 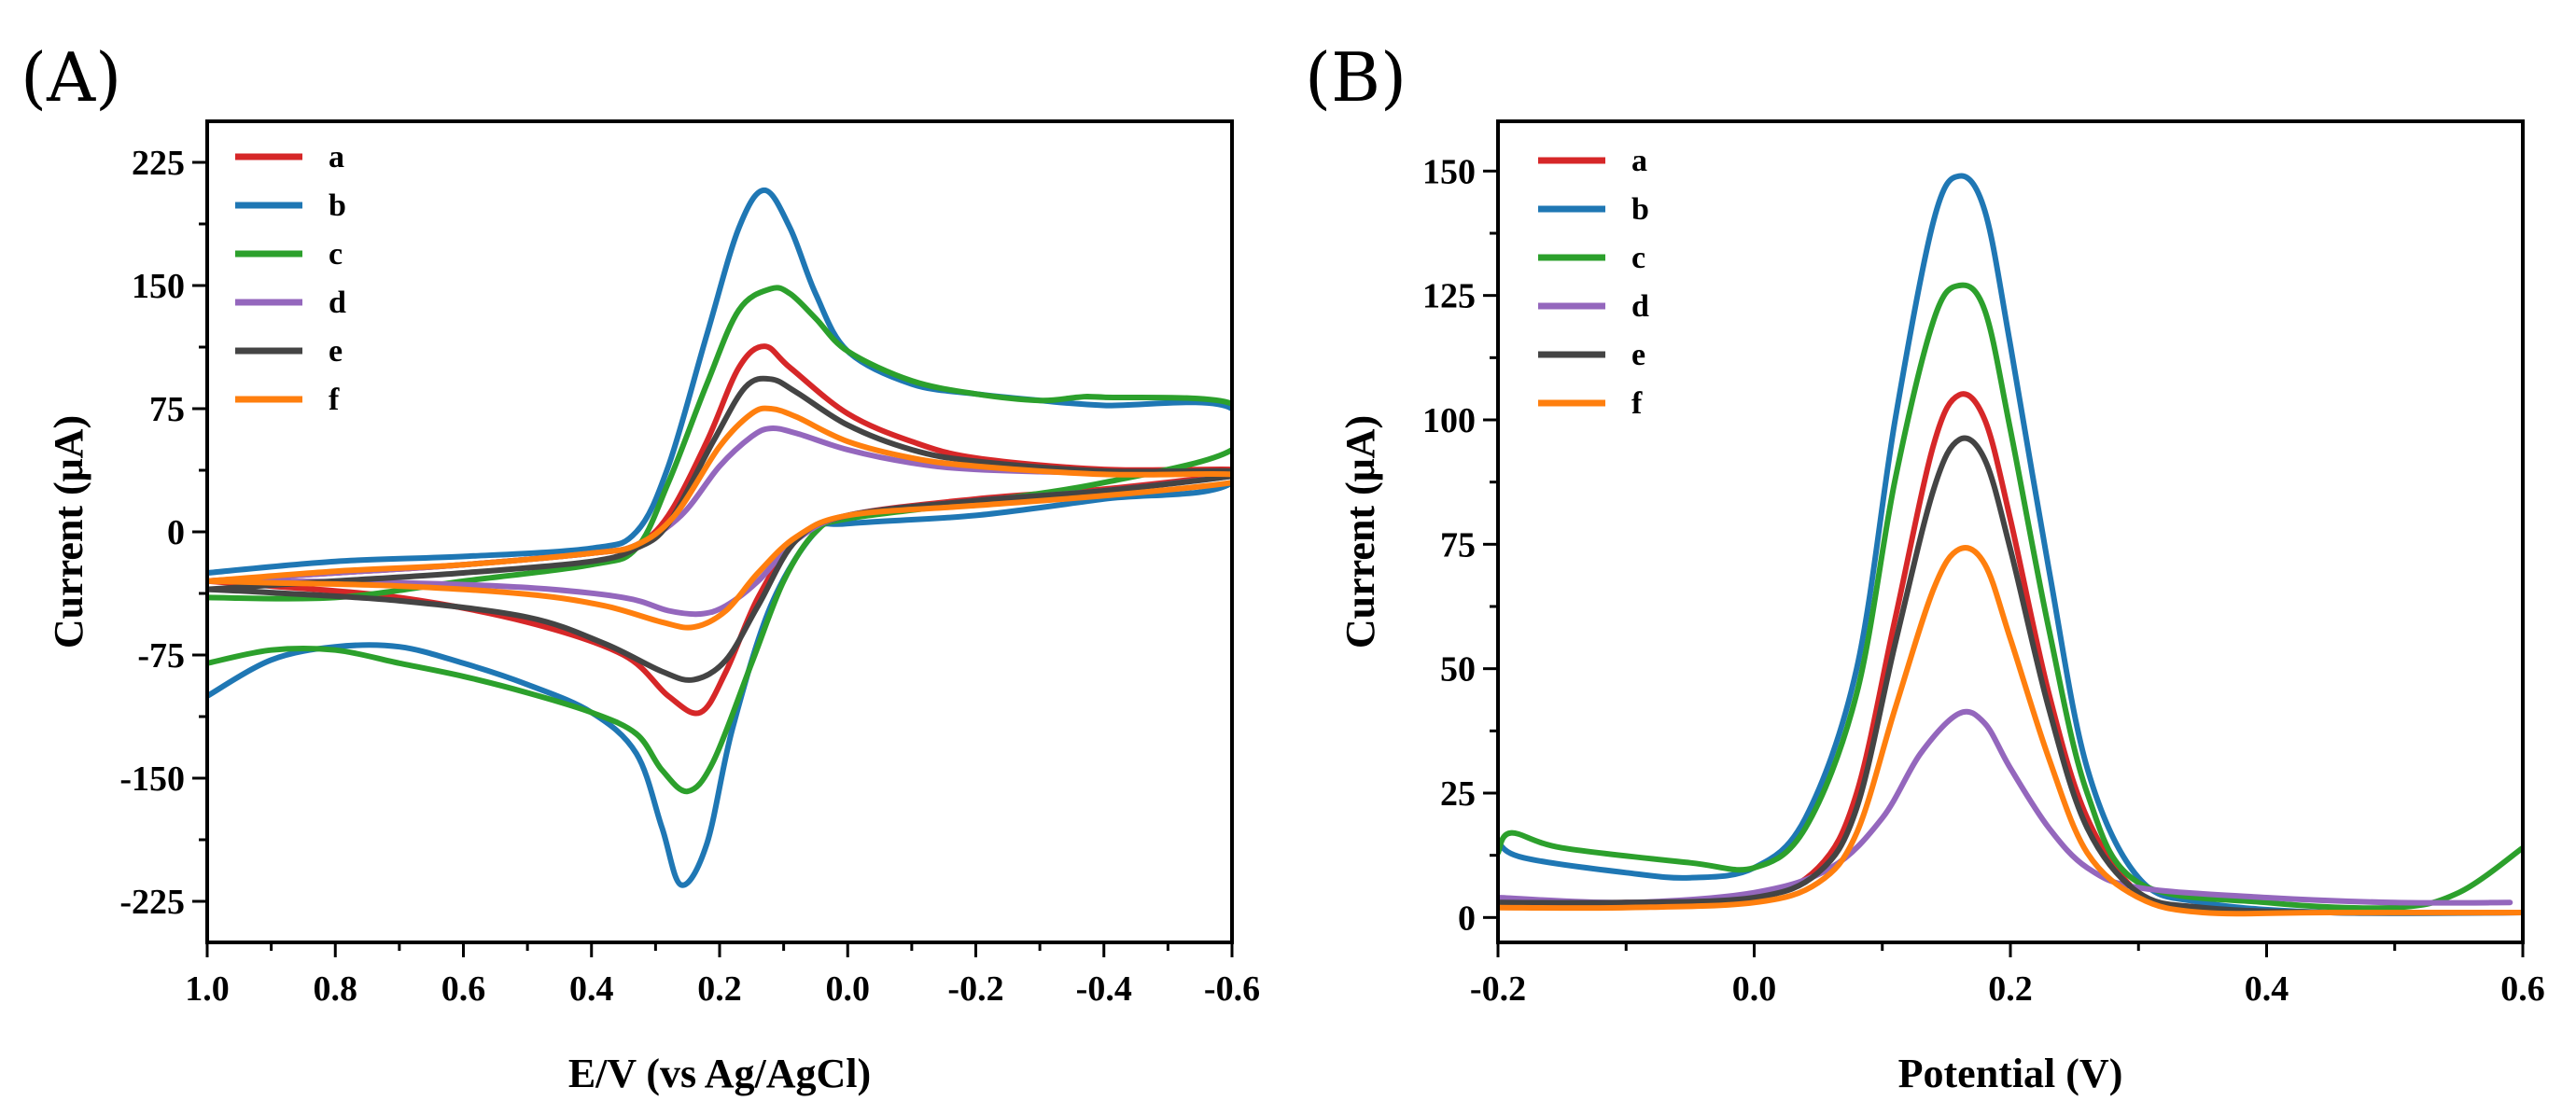 I want to click on panel-b-y-axis: 0 25 50 75 100 125 150, so click(x=1460, y=545).